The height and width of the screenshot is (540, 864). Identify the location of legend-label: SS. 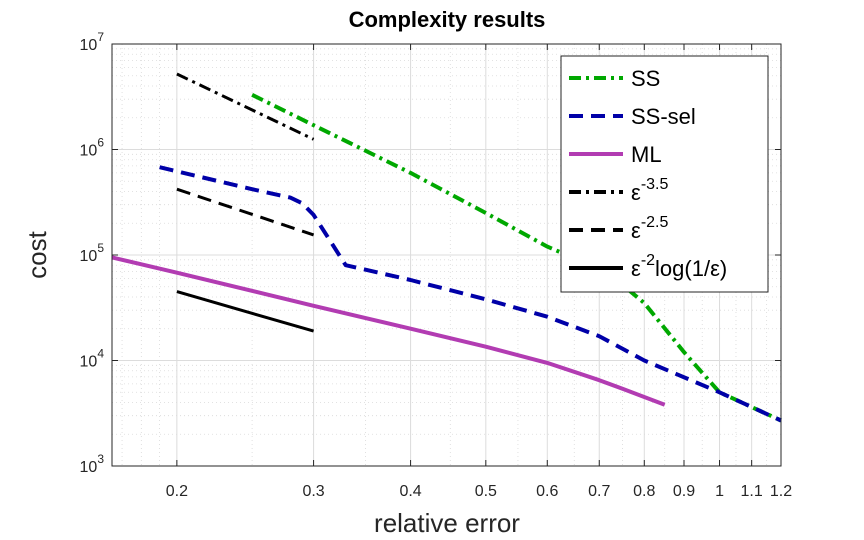
(645, 78).